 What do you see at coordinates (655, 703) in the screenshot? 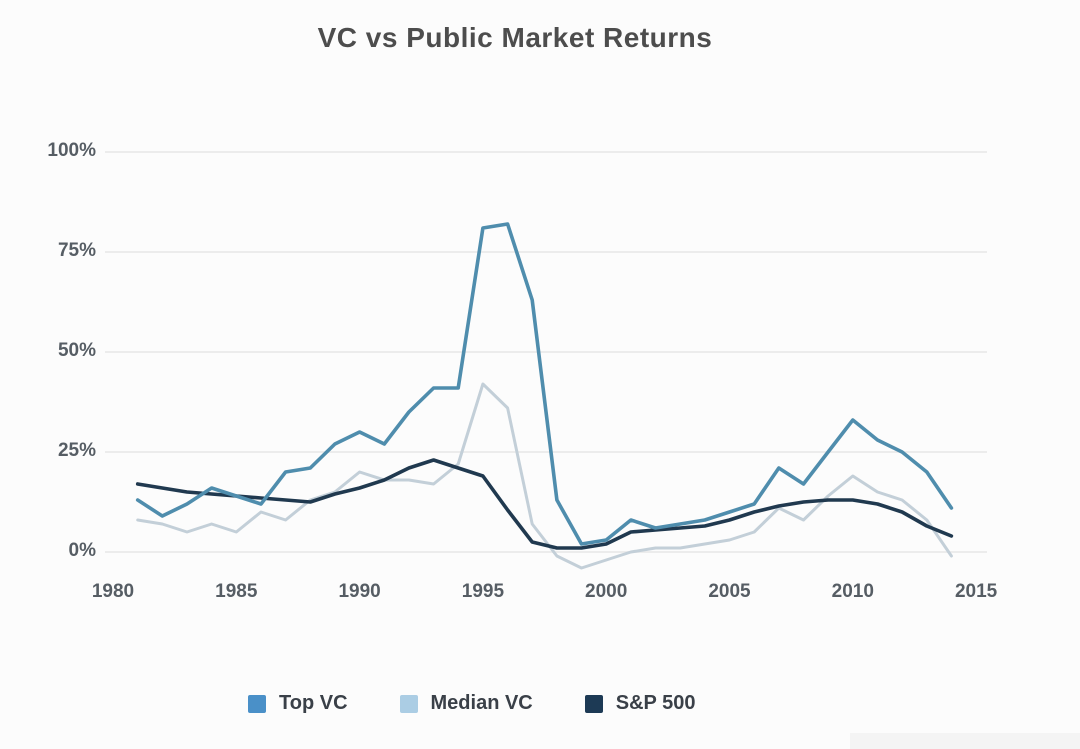
I see `legend-label: S&P 500` at bounding box center [655, 703].